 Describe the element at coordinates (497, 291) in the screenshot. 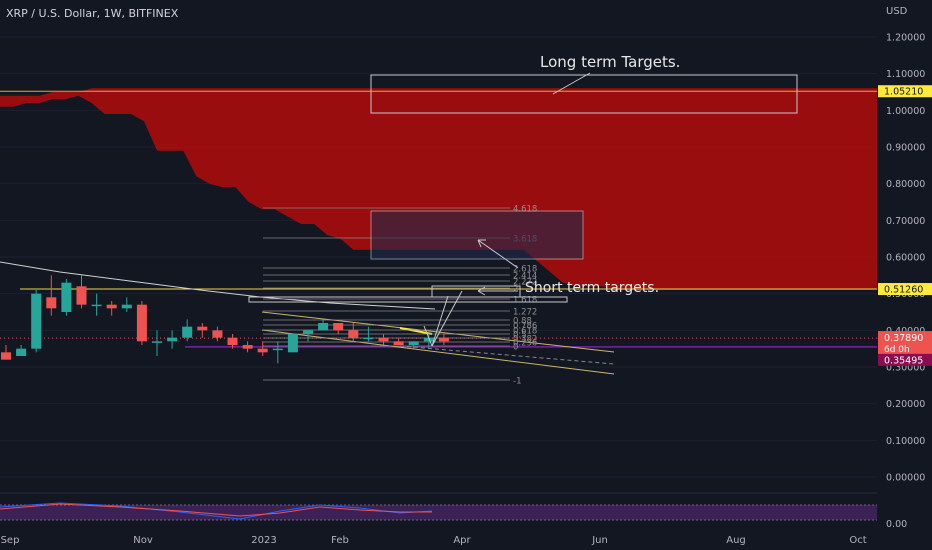

I see `arrow-short` at that location.